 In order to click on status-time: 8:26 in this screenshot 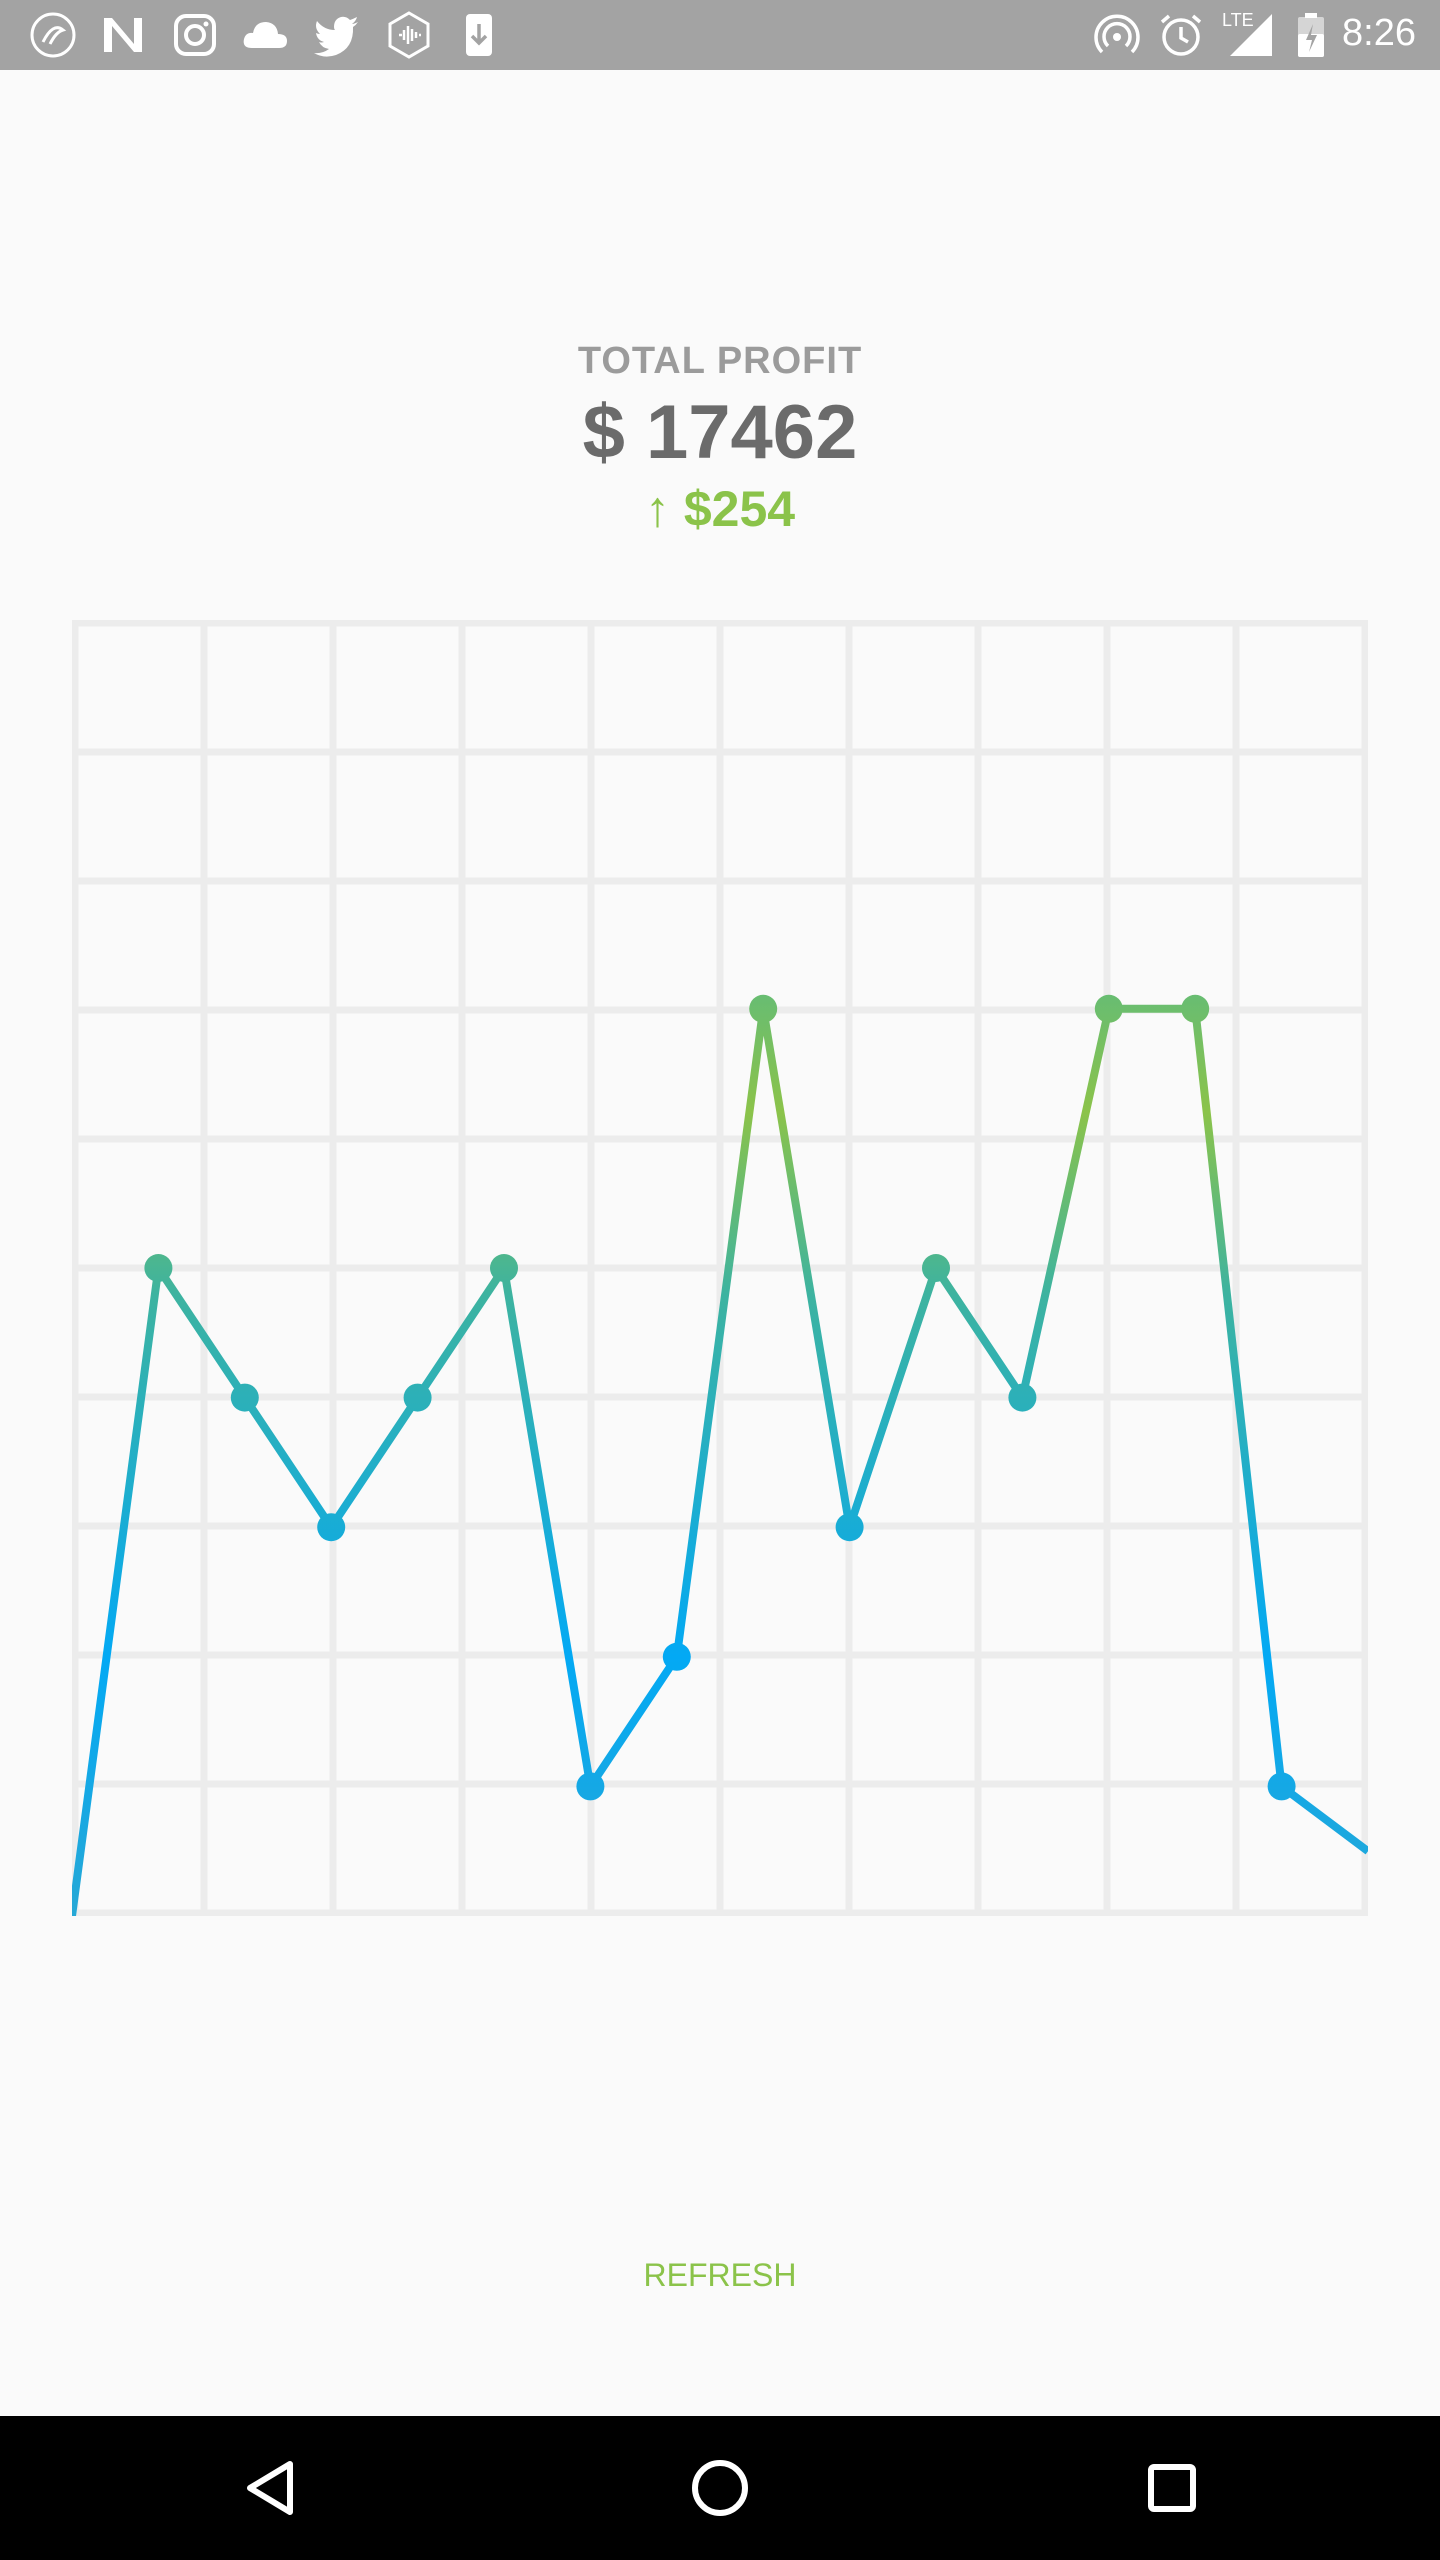, I will do `click(1379, 33)`.